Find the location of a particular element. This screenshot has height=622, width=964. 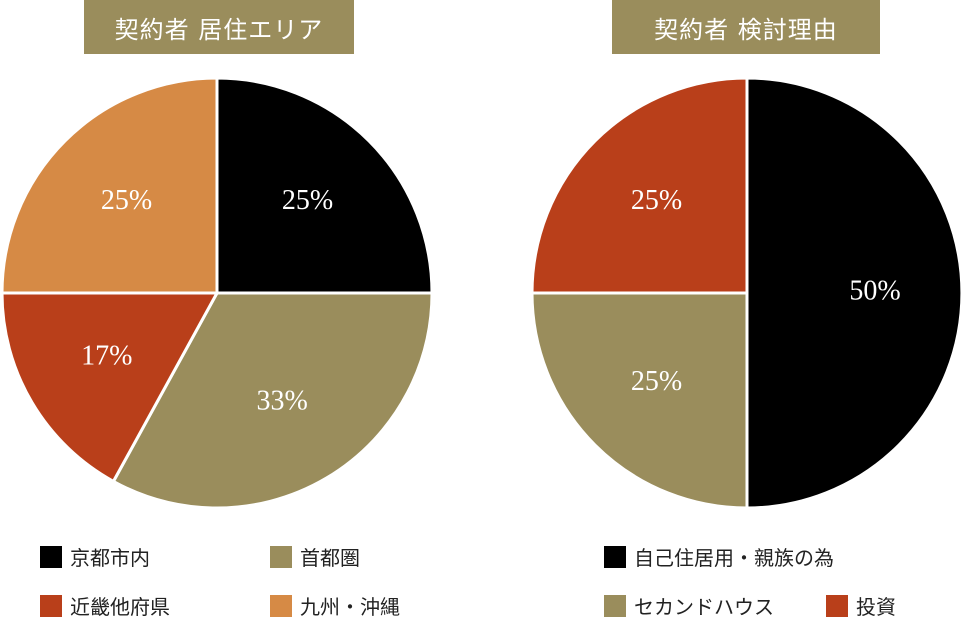

pie-slice-label-3: 25% is located at coordinates (126, 200).